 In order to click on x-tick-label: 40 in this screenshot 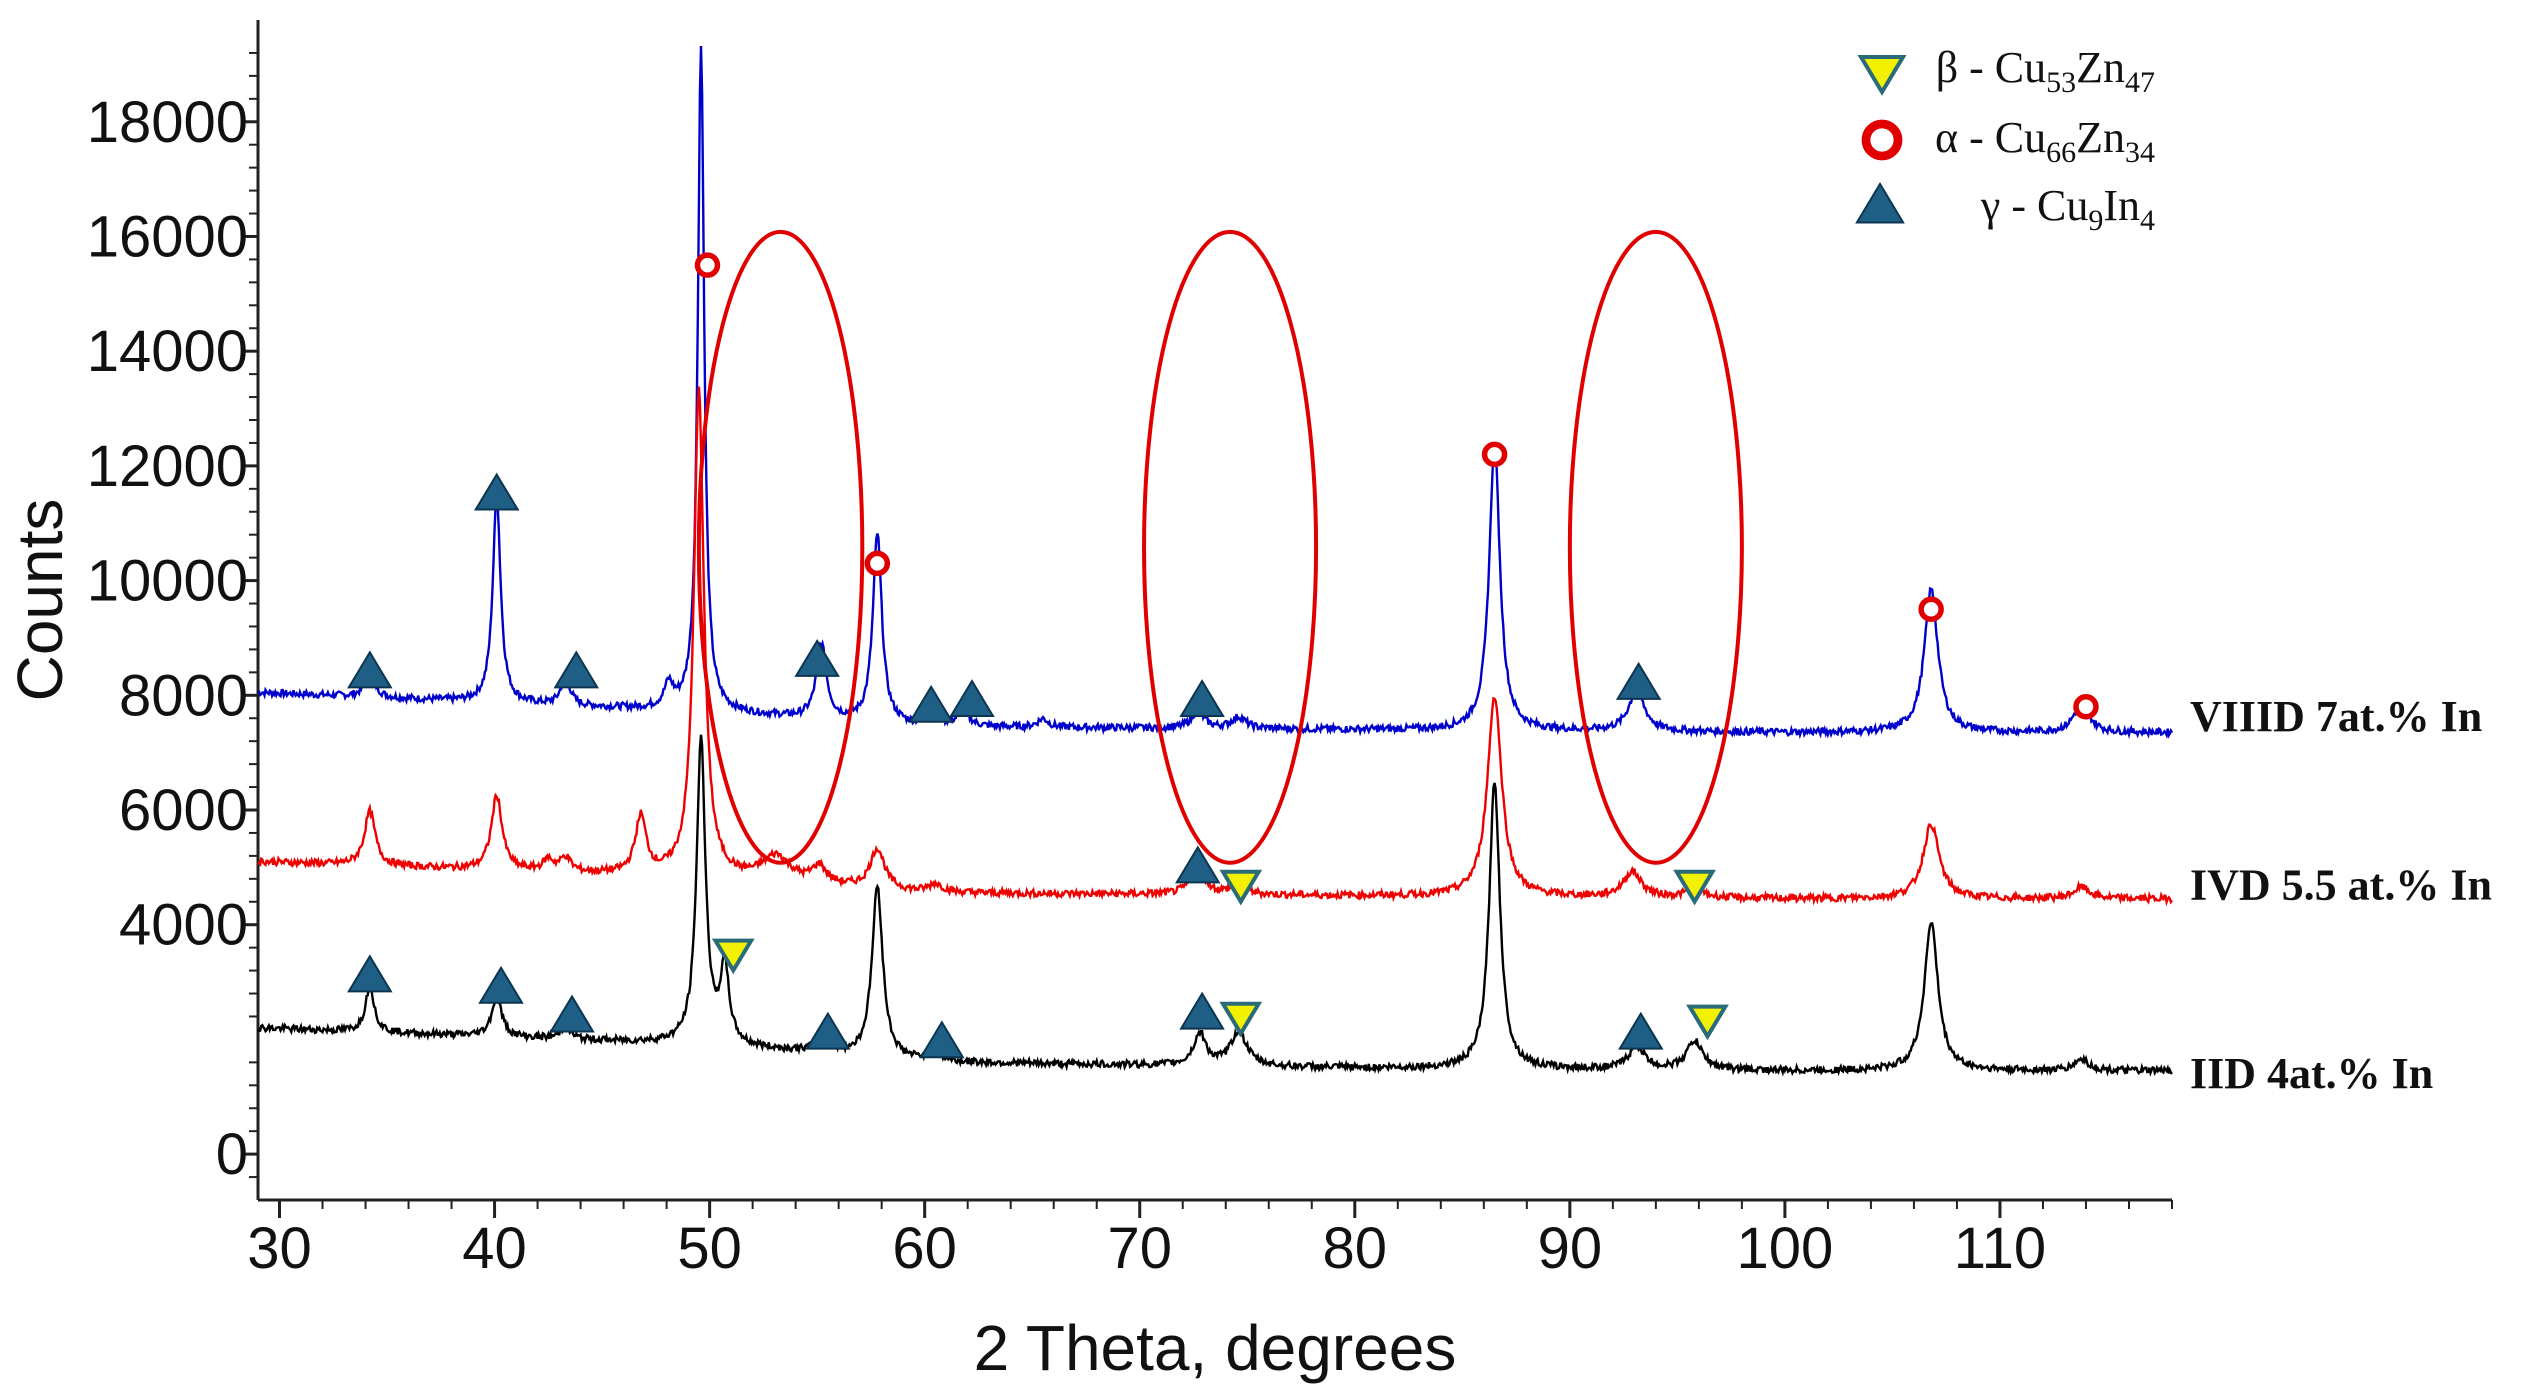, I will do `click(494, 1248)`.